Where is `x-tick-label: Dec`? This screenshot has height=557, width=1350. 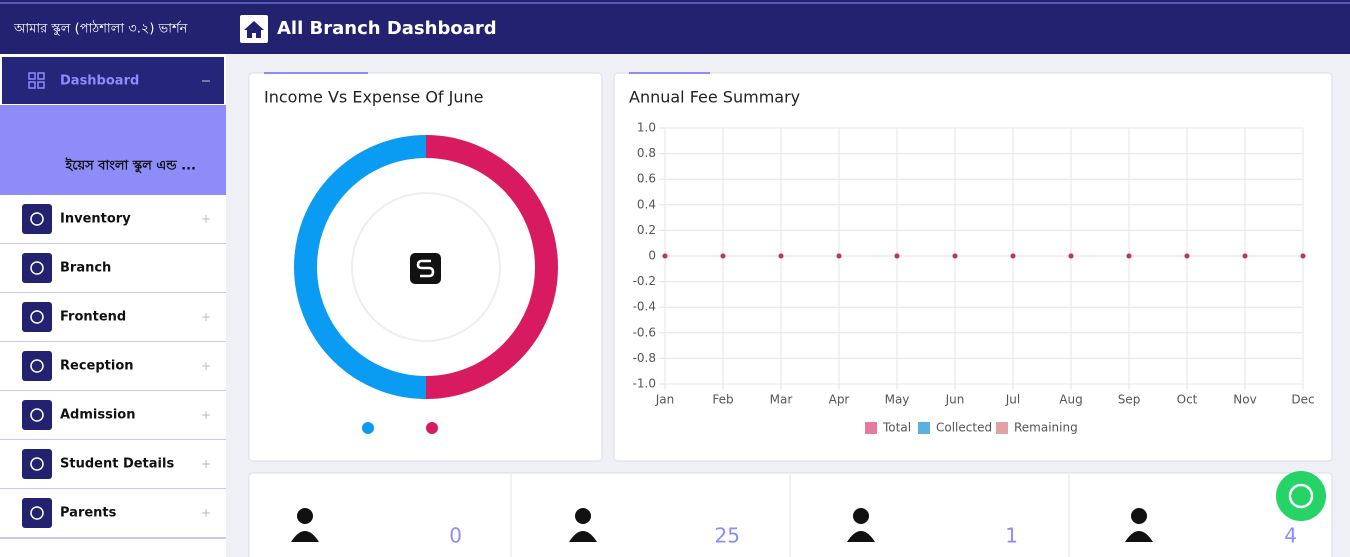
x-tick-label: Dec is located at coordinates (1302, 400).